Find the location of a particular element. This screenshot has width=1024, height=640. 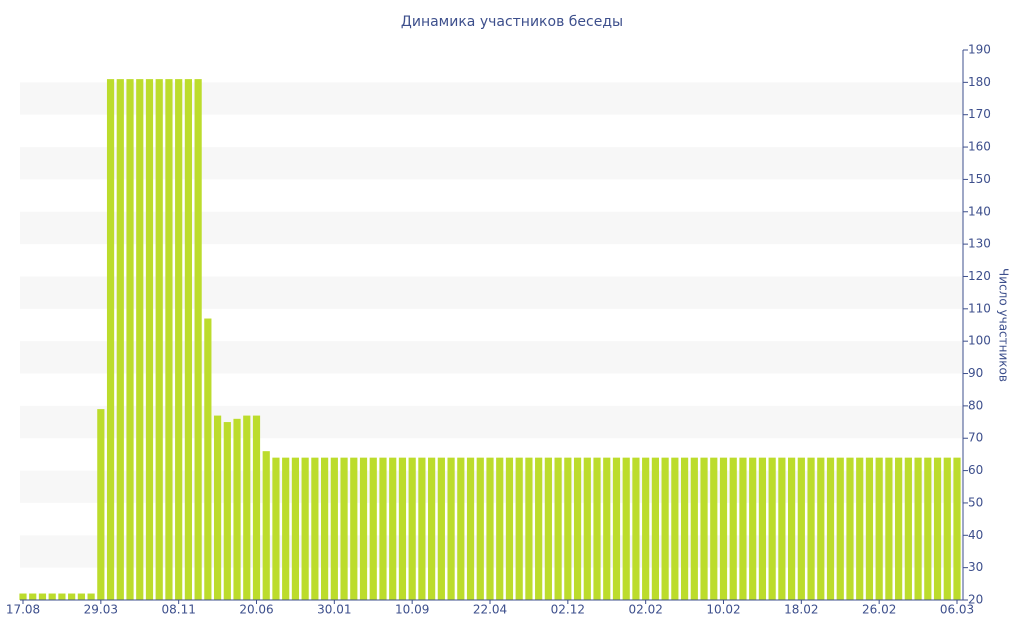

y-tick-label: 80 is located at coordinates (975, 405).